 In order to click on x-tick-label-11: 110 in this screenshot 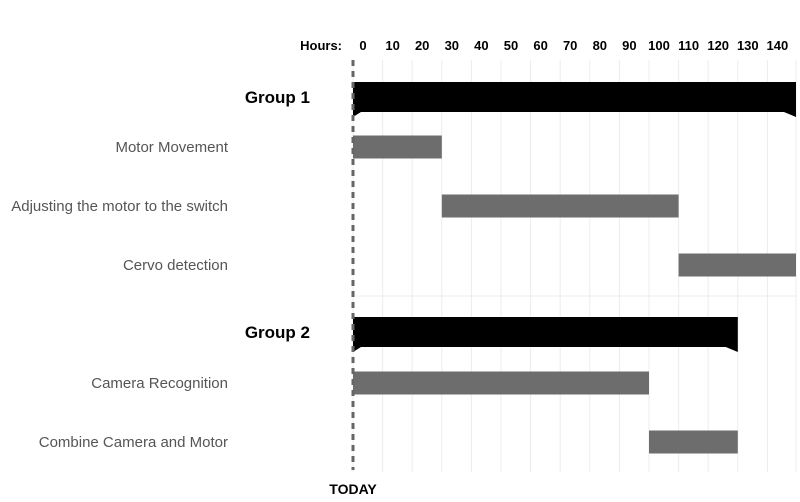, I will do `click(688, 45)`.